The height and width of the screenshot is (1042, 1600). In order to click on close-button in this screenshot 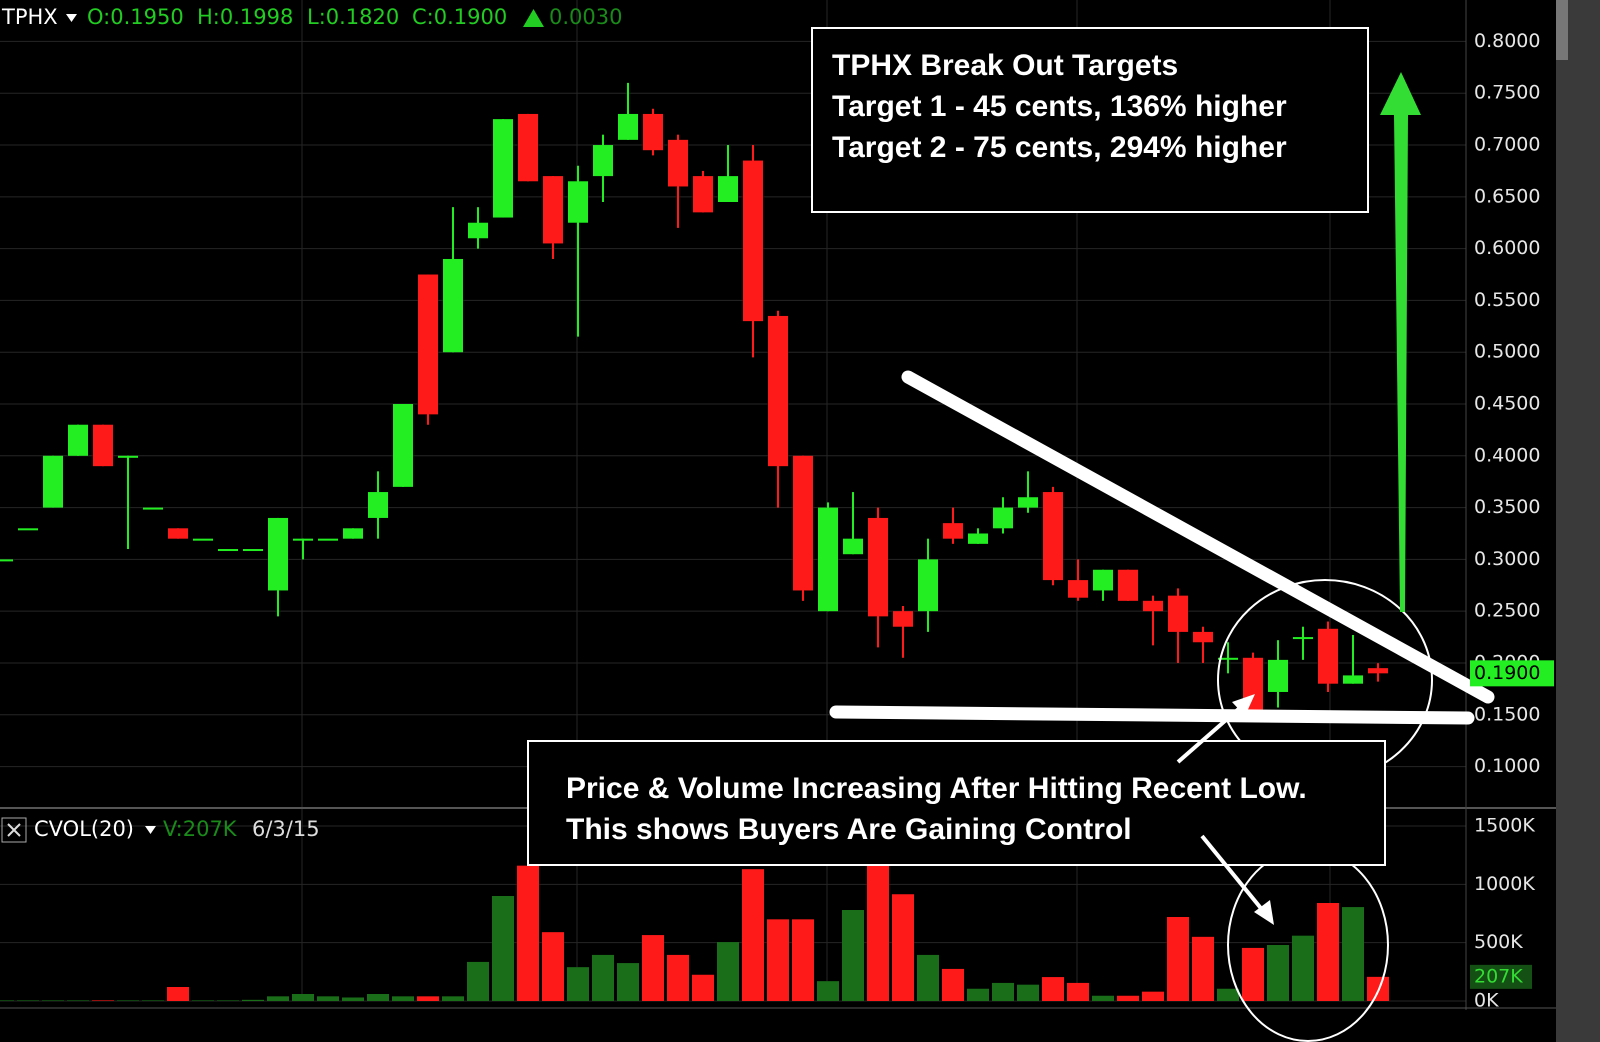, I will do `click(14, 830)`.